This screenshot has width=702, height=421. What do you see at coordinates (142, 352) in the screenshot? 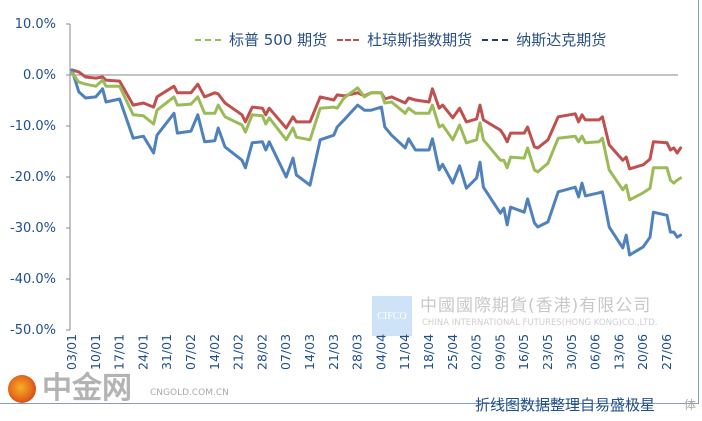
I see `x-tick-label: 24/01` at bounding box center [142, 352].